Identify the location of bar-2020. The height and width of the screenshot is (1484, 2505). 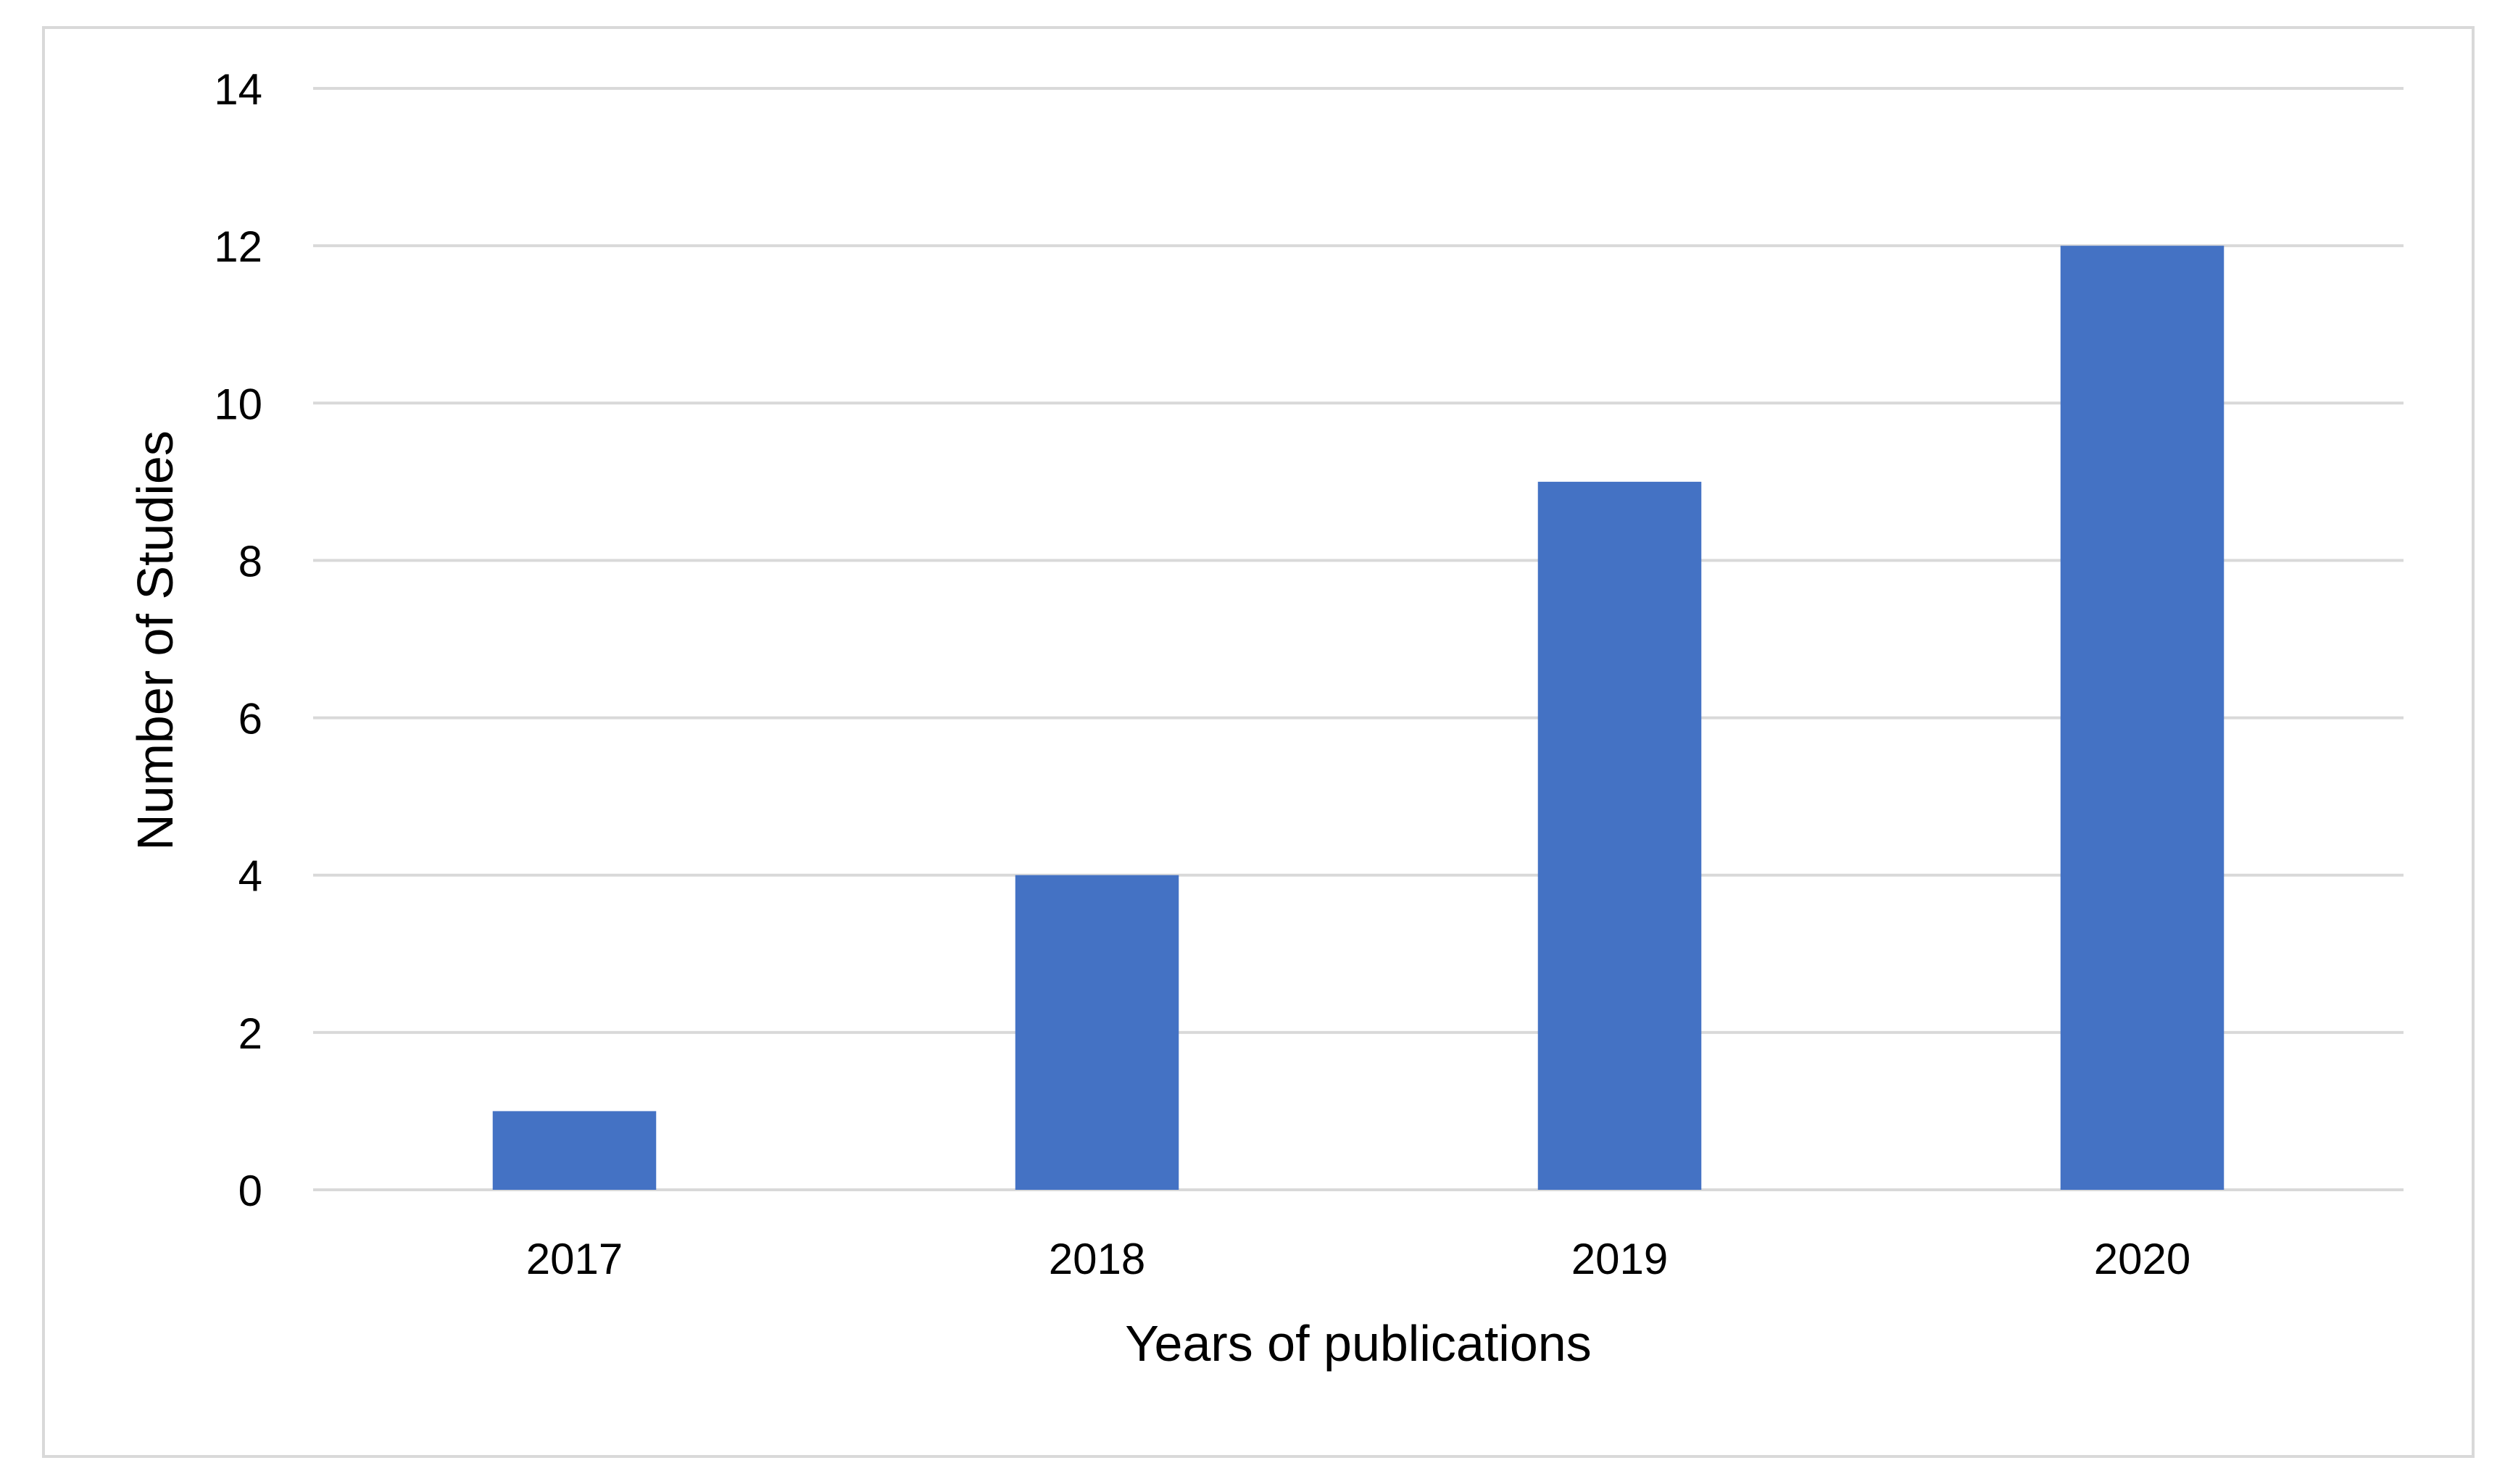
(2142, 718).